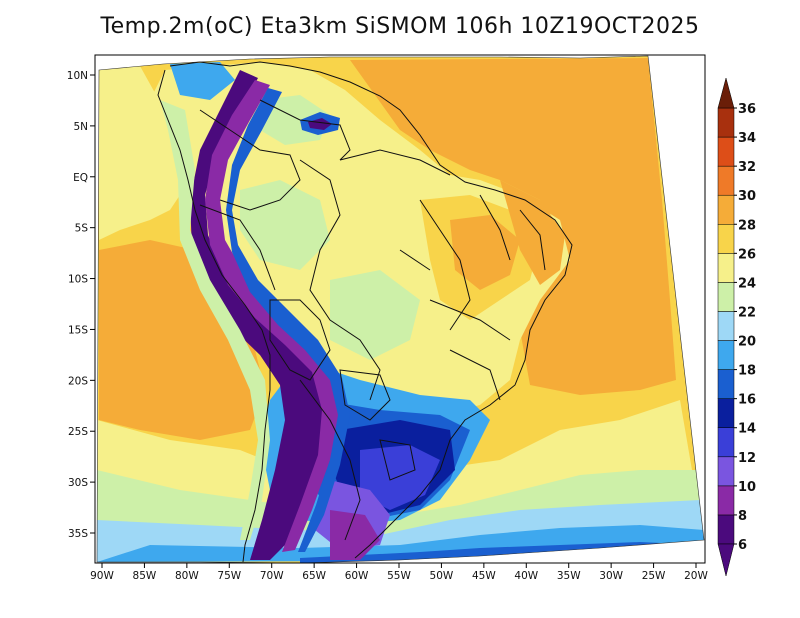  Describe the element at coordinates (80, 127) in the screenshot. I see `lat-tick-label: 5N` at that location.